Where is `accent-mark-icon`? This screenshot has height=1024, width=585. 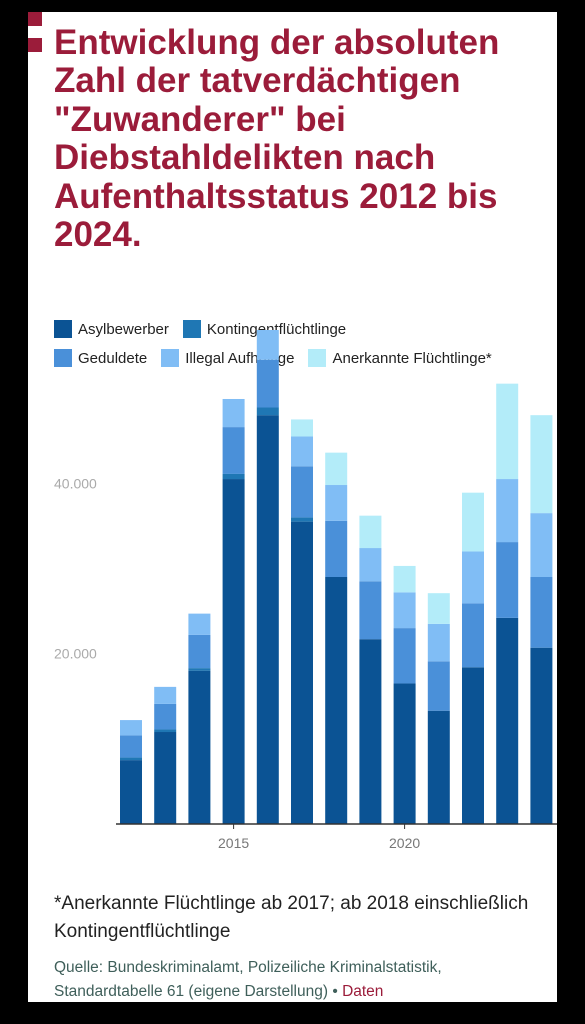
accent-mark-icon is located at coordinates (35, 32).